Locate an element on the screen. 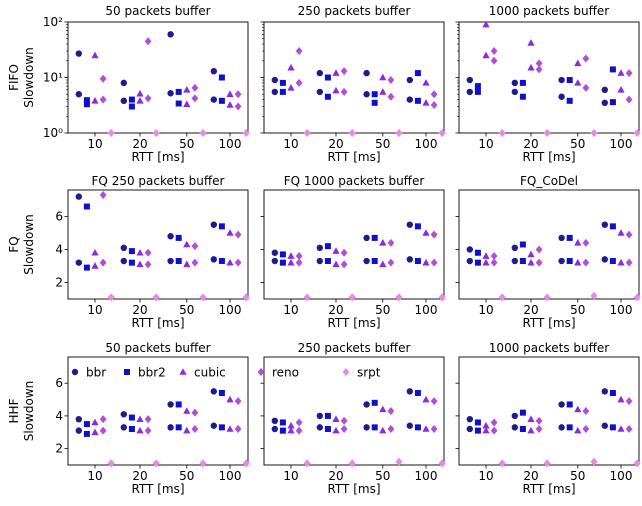 The width and height of the screenshot is (642, 506). row-label: HHF is located at coordinates (14, 410).